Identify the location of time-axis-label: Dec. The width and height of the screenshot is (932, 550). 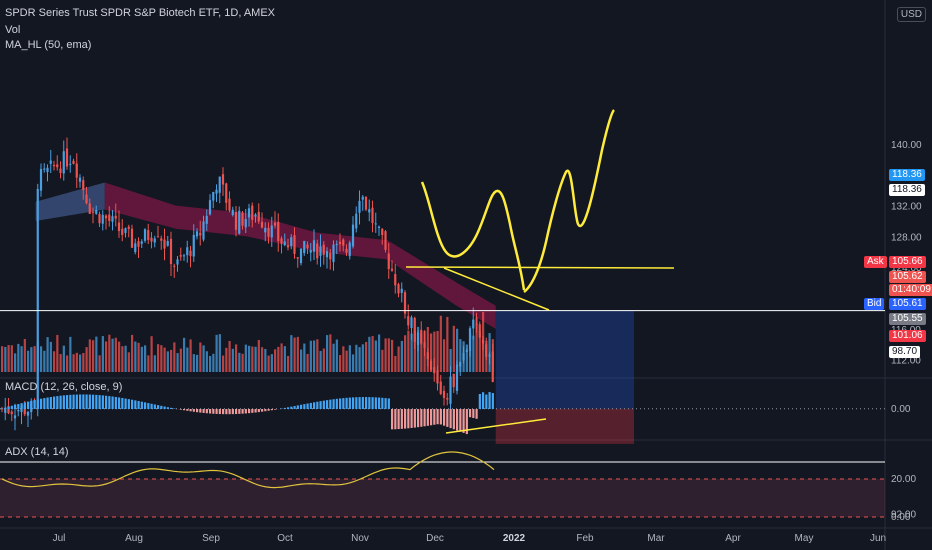
(435, 538).